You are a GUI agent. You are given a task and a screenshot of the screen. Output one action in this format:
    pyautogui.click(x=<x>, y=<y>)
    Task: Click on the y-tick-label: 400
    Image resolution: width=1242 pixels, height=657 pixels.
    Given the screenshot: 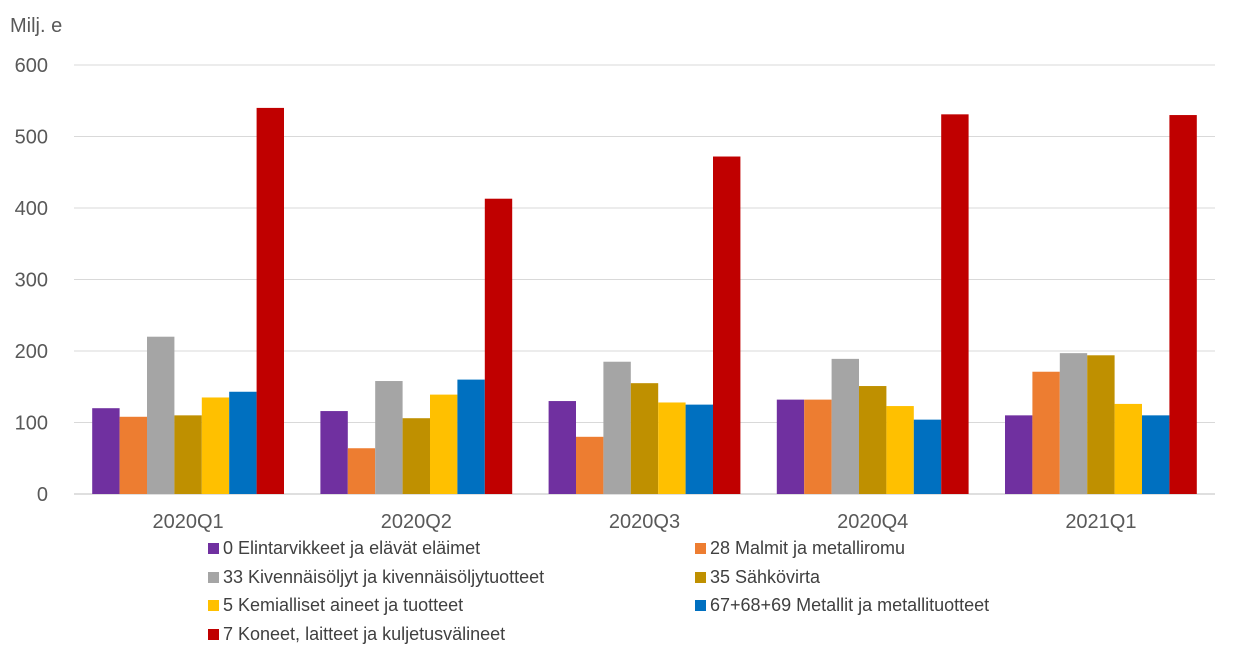 What is the action you would take?
    pyautogui.click(x=31, y=209)
    